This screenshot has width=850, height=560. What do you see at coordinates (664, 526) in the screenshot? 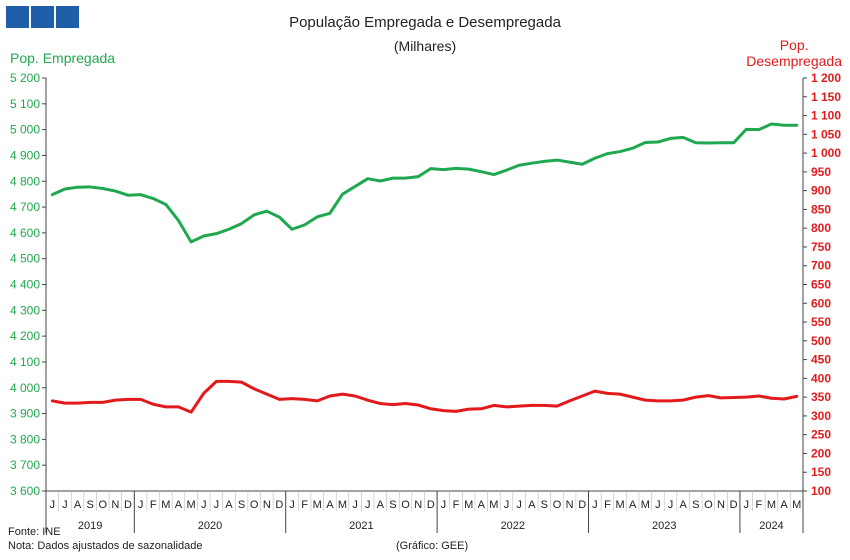
I see `year-tick-label: 2023` at bounding box center [664, 526].